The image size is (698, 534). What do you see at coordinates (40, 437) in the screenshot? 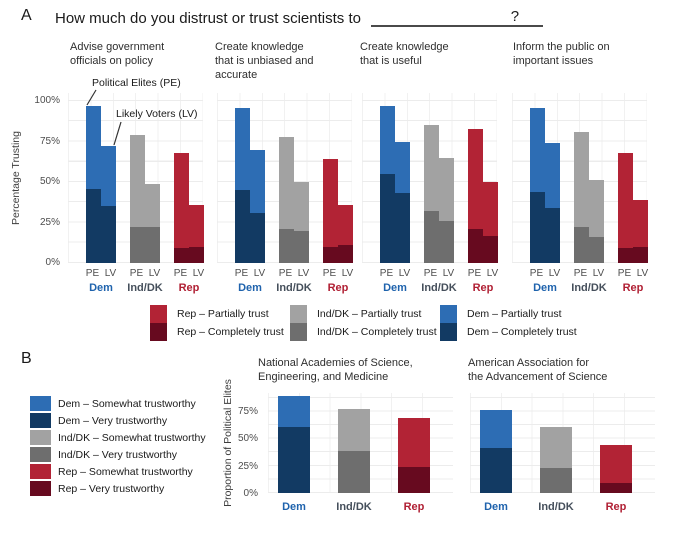
I see `legend-b-swatch-ind-light` at bounding box center [40, 437].